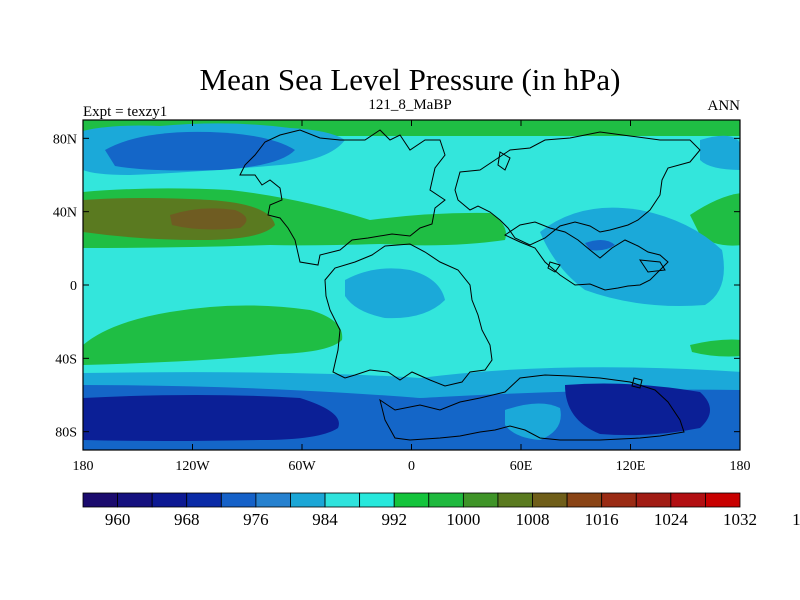  Describe the element at coordinates (637, 409) in the screenshot. I see `southern-deep-low-east` at that location.